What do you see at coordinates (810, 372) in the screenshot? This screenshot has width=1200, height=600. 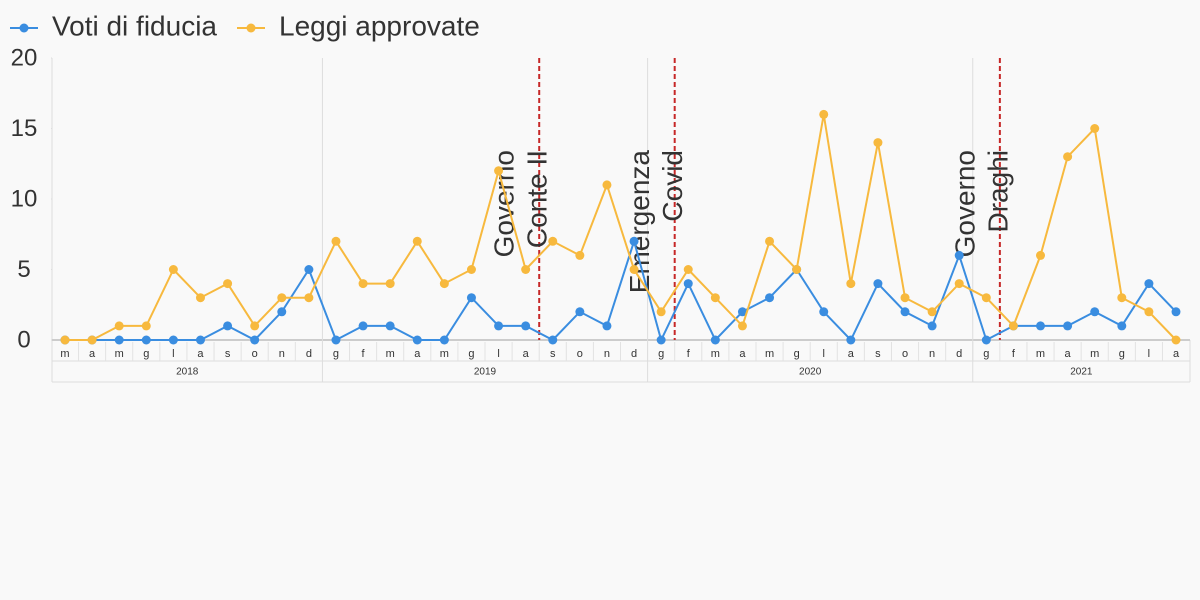 I see `year-label: 2020` at bounding box center [810, 372].